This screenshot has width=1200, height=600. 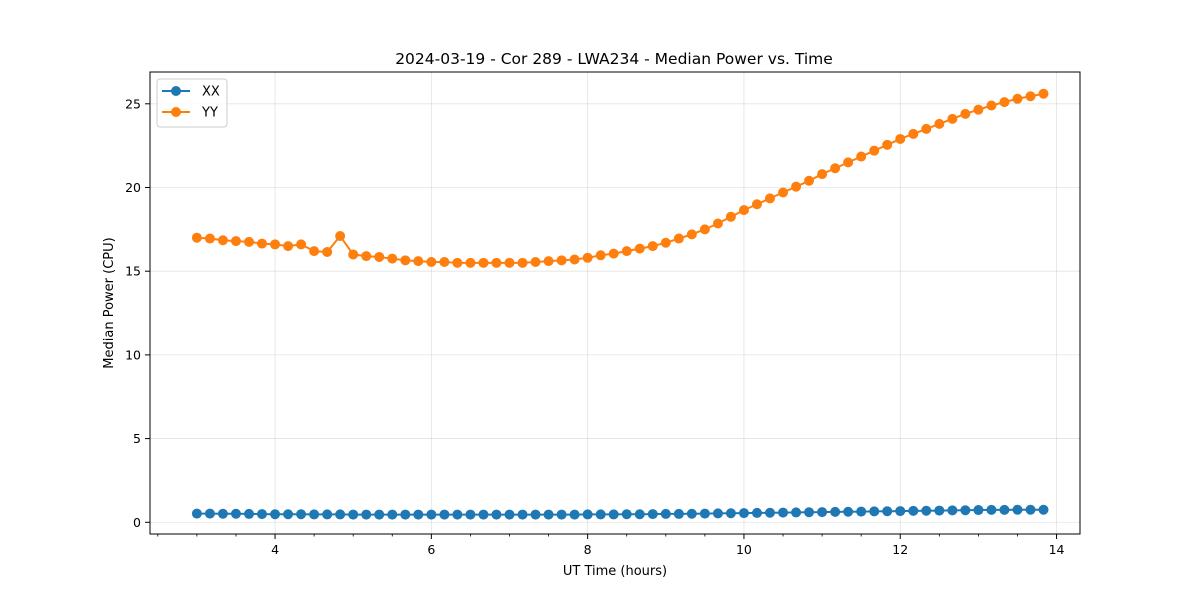 What do you see at coordinates (133, 187) in the screenshot?
I see `y-tick-label: 20` at bounding box center [133, 187].